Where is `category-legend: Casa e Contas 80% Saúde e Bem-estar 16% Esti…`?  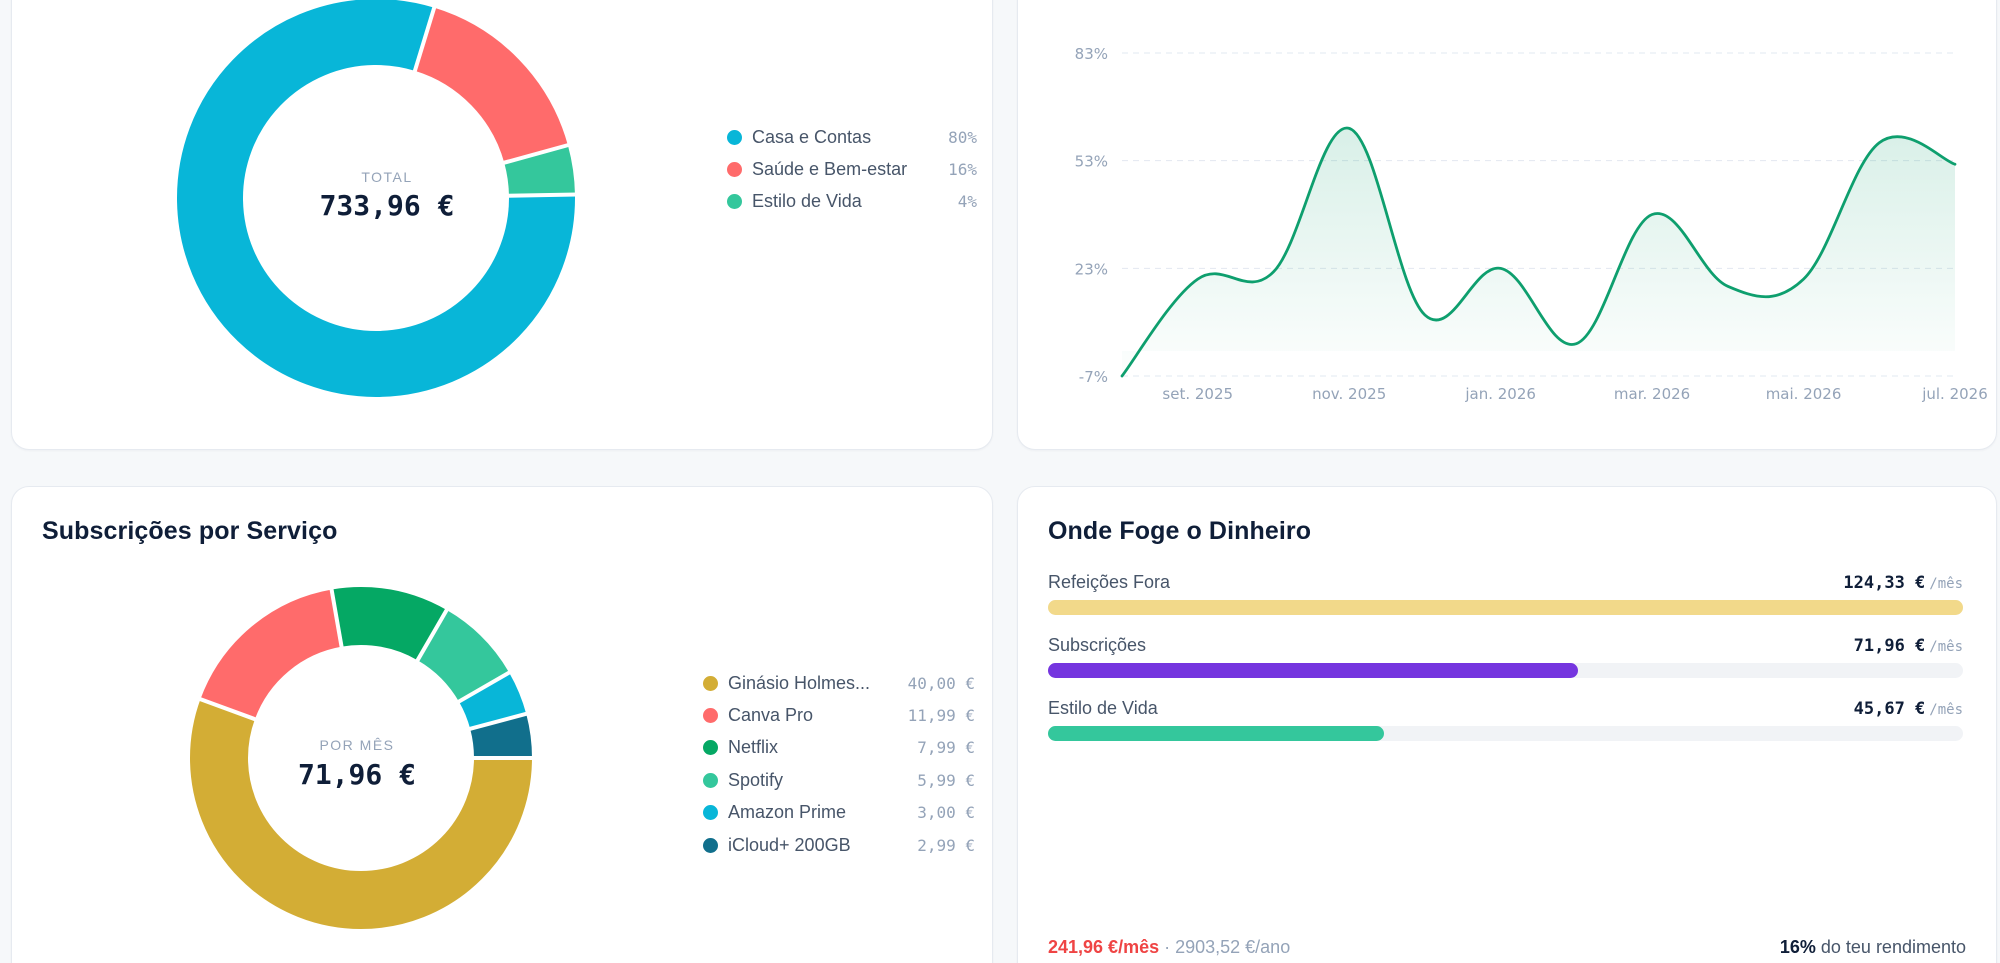 category-legend: Casa e Contas 80% Saúde e Bem-estar 16% Esti… is located at coordinates (852, 168).